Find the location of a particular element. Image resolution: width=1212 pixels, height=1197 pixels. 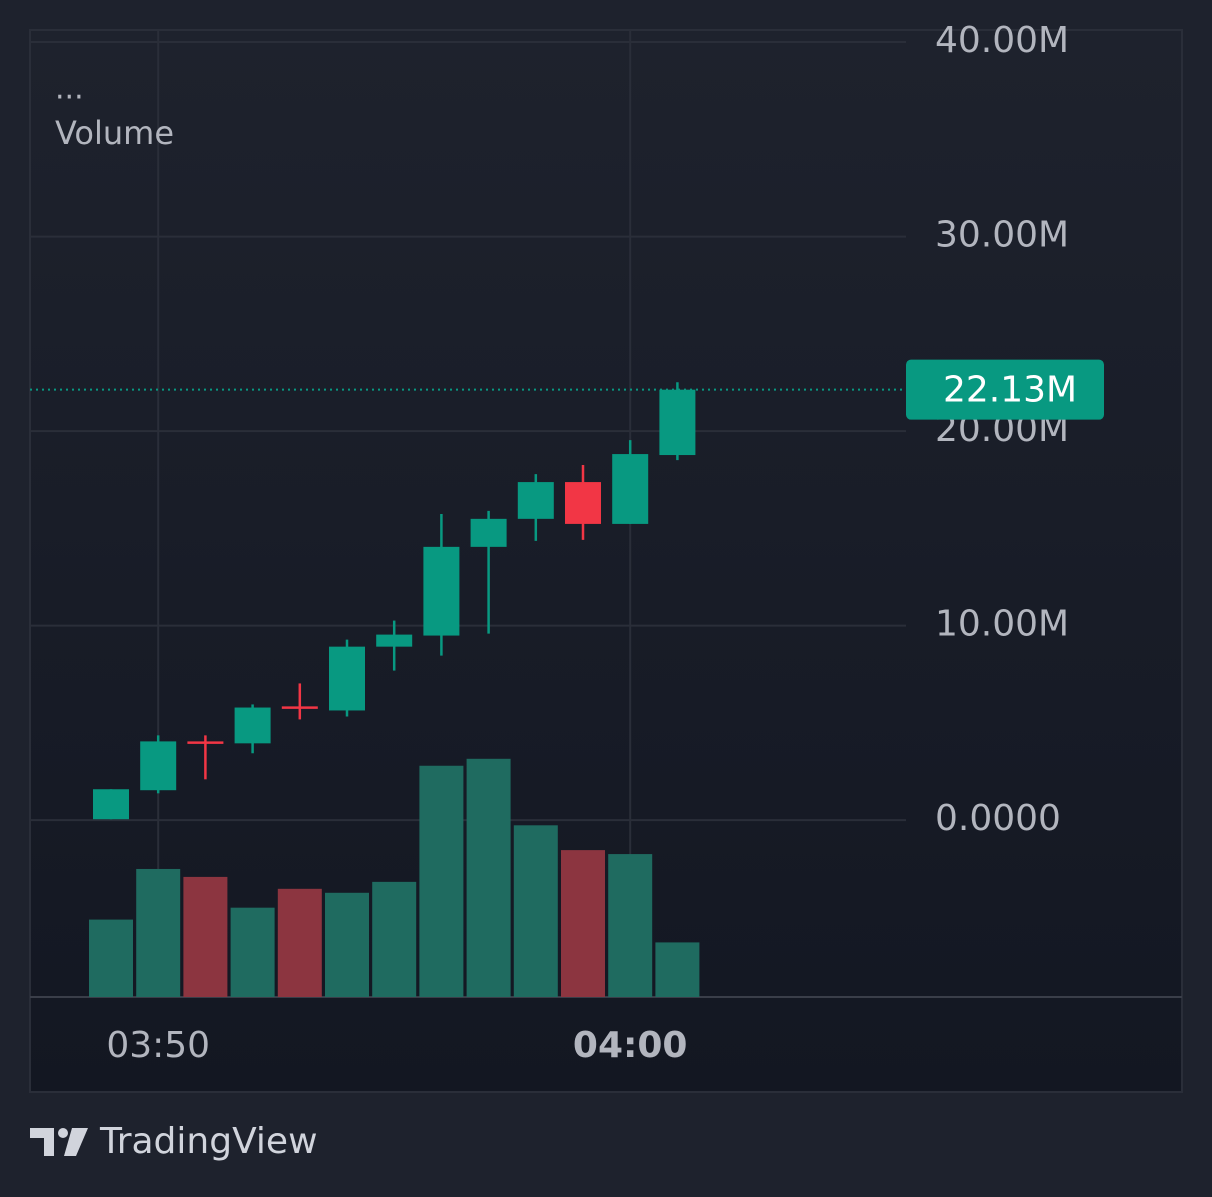

volume-bars is located at coordinates (394, 877).